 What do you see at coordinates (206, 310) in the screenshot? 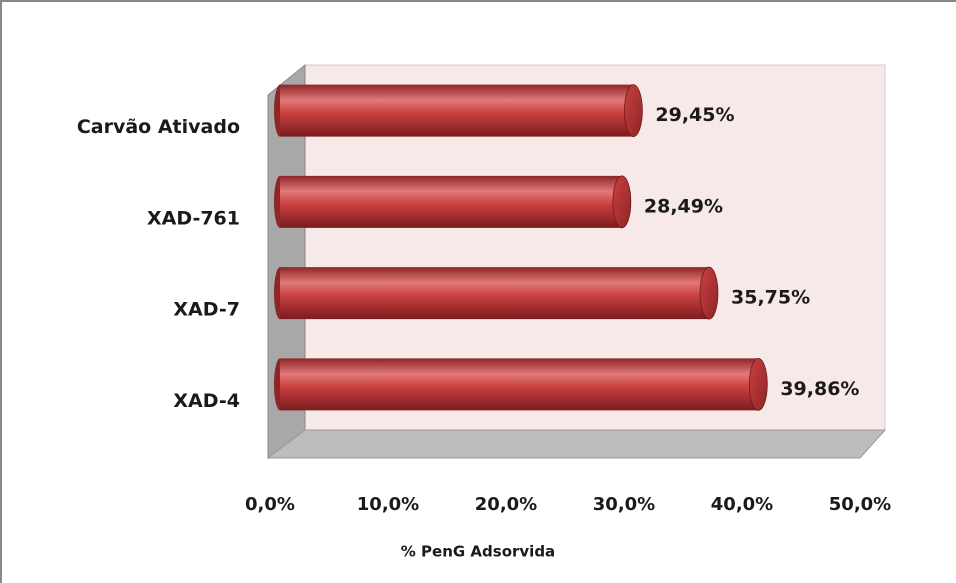
I see `y-tick-label: XAD-7` at bounding box center [206, 310].